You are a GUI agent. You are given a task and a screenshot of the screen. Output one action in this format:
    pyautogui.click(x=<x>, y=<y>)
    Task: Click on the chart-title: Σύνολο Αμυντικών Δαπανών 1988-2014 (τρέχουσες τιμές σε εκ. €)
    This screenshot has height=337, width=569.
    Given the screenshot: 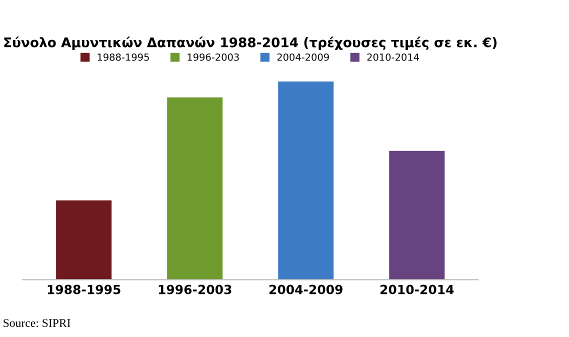 What is the action you would take?
    pyautogui.click(x=250, y=43)
    